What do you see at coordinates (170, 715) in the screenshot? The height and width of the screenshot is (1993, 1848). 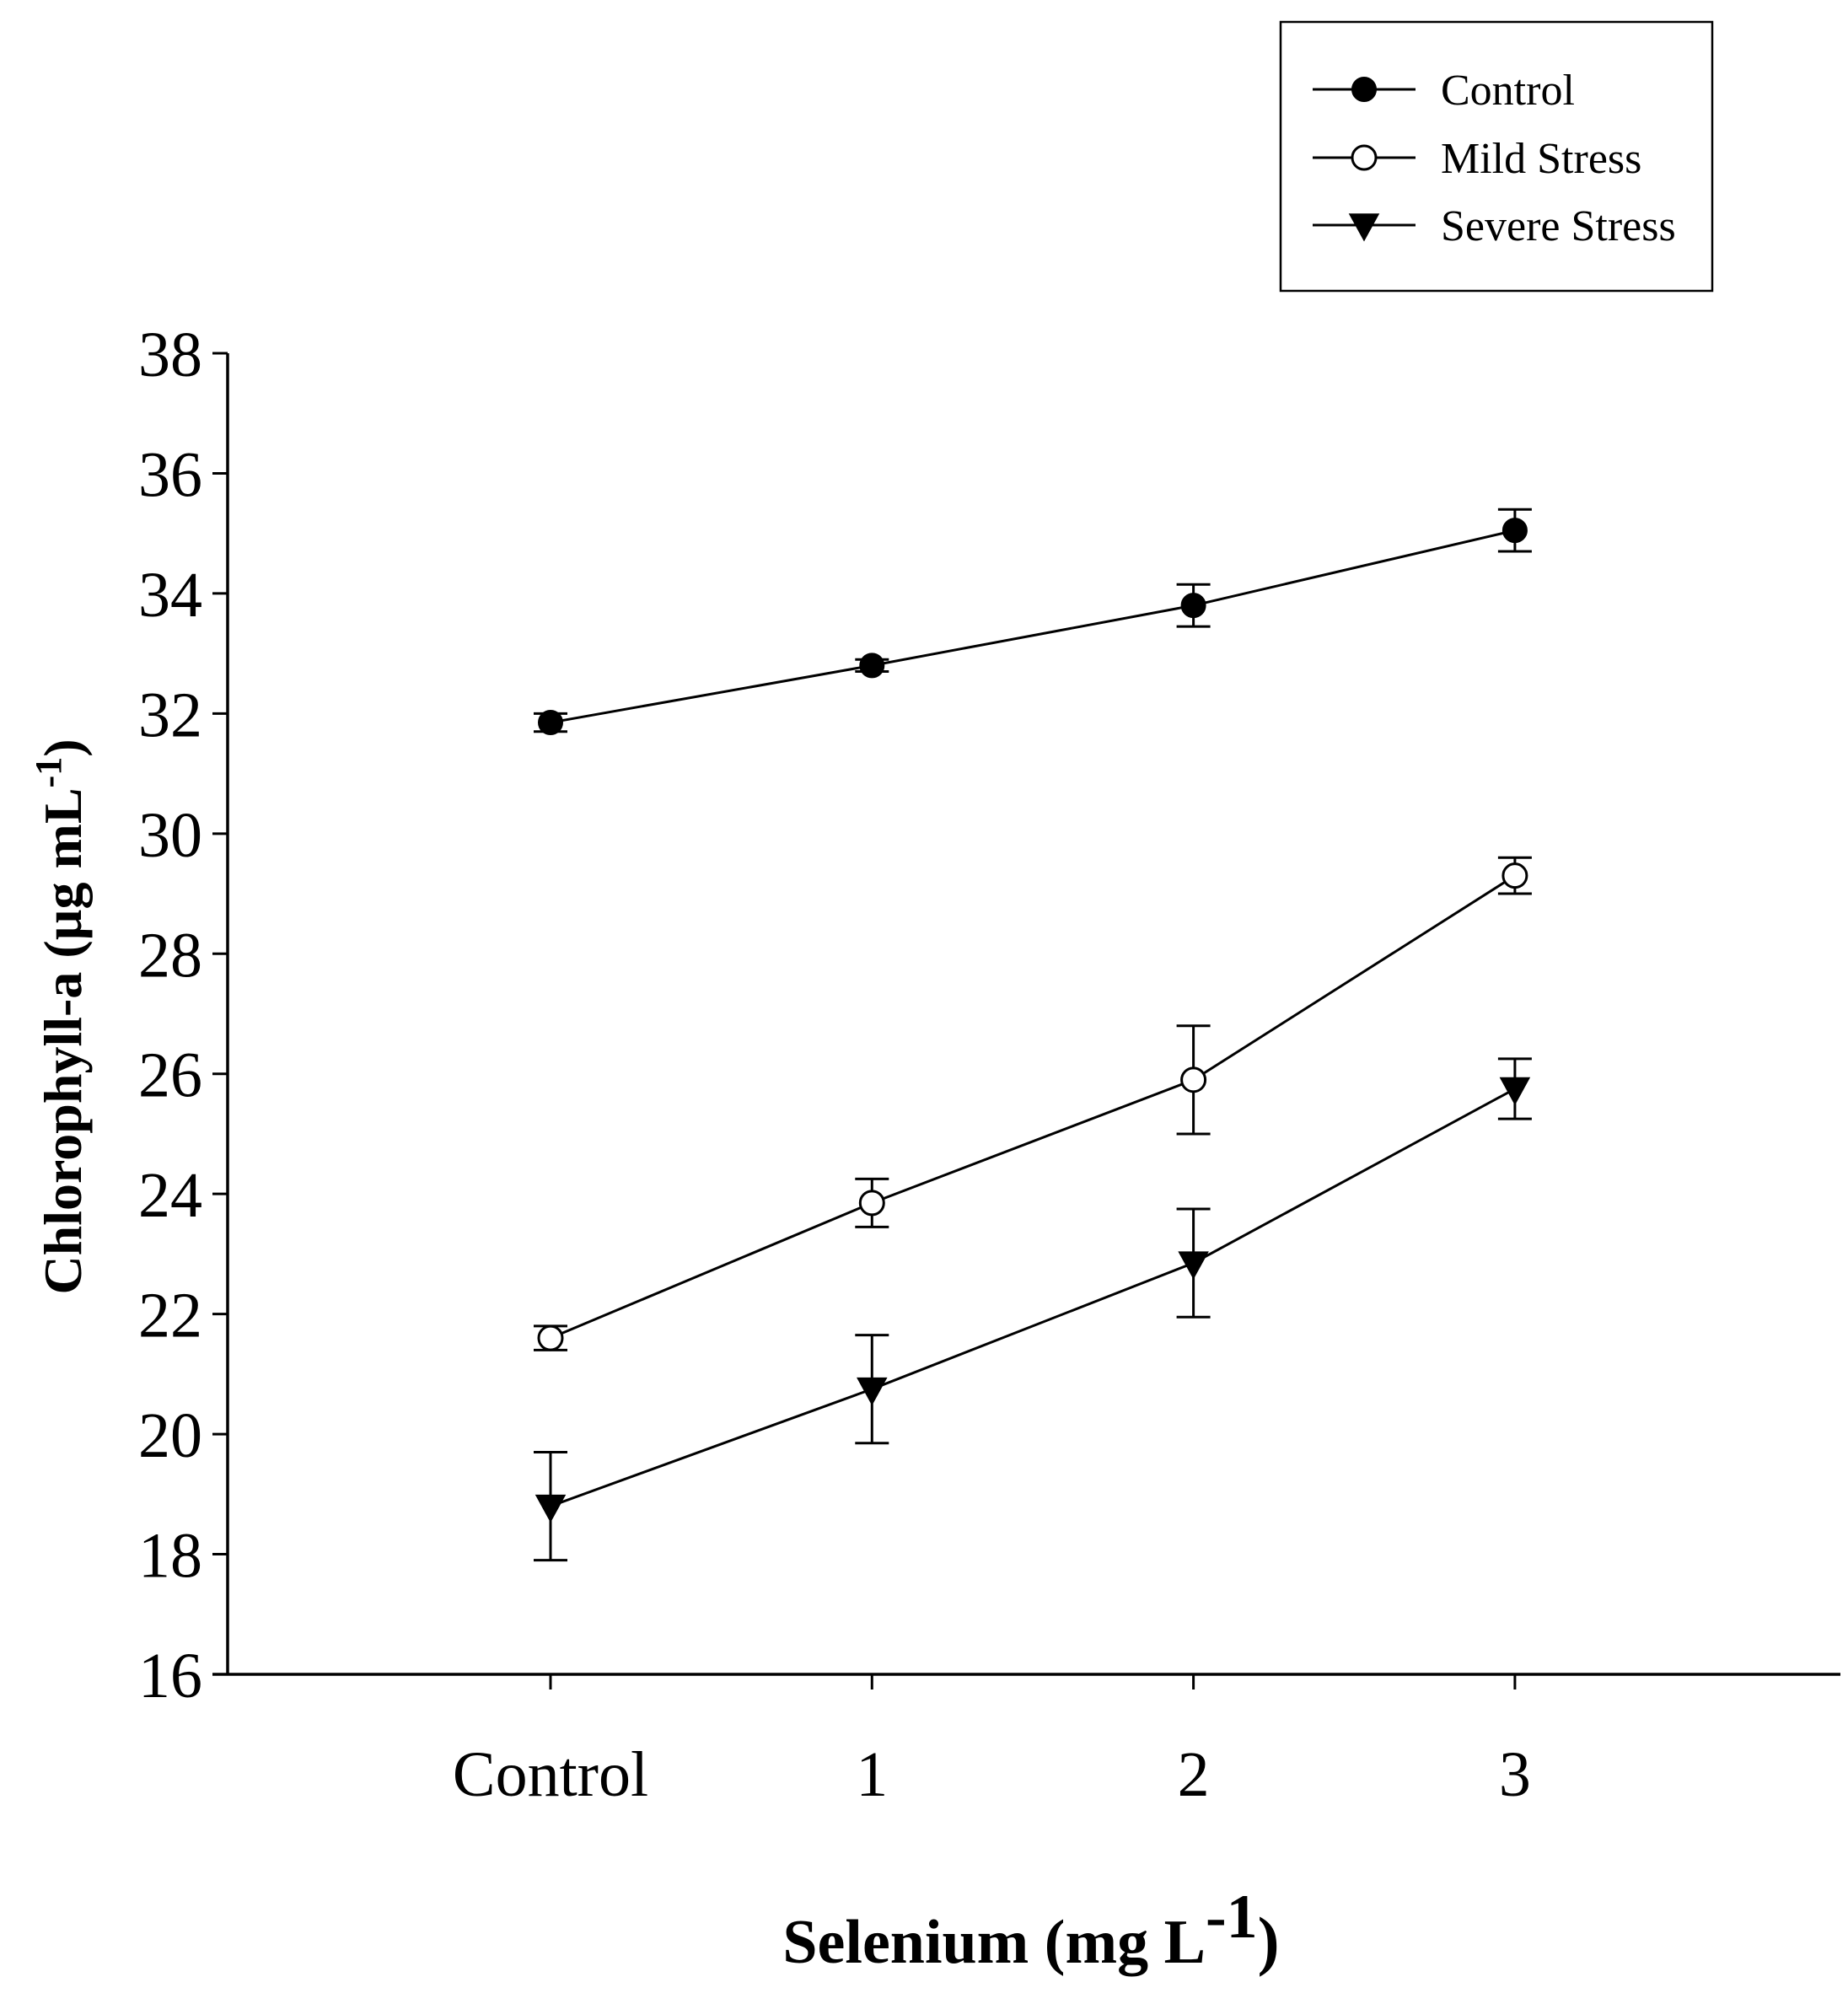 I see `y-tick-label: 32` at bounding box center [170, 715].